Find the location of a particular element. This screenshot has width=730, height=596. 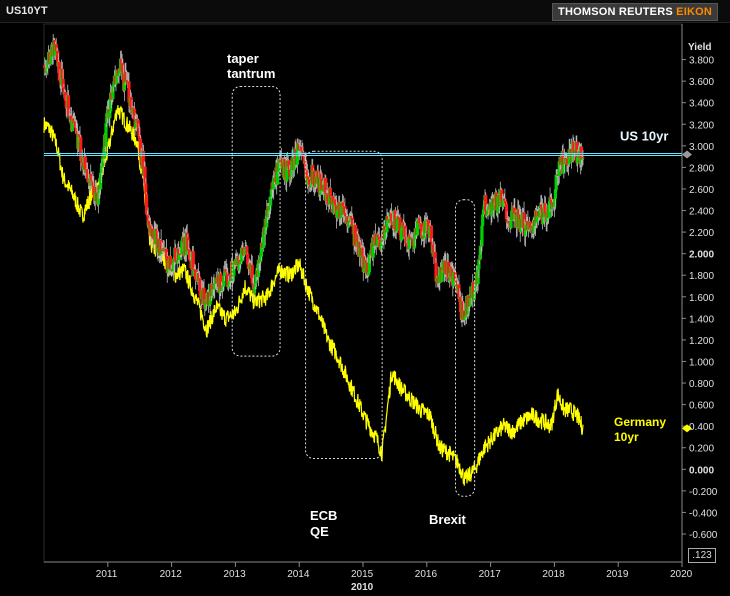

y-tick-label: 1.800 is located at coordinates (701, 276).